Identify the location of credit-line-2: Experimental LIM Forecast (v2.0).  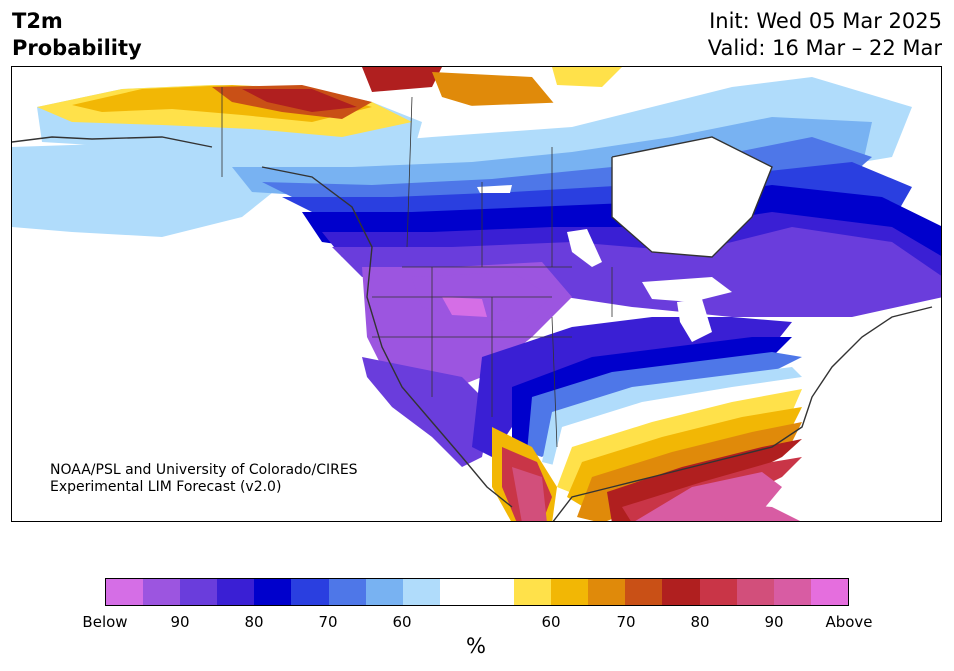
(166, 487).